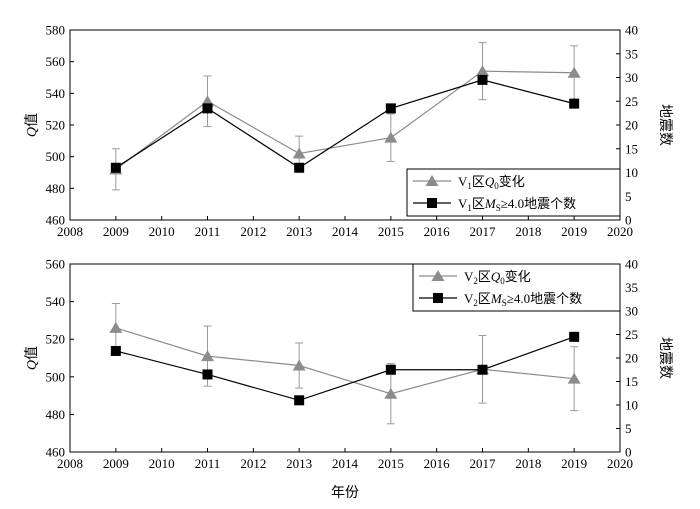 The height and width of the screenshot is (509, 700). Describe the element at coordinates (631, 405) in the screenshot. I see `right-y-tick-label: 10` at that location.